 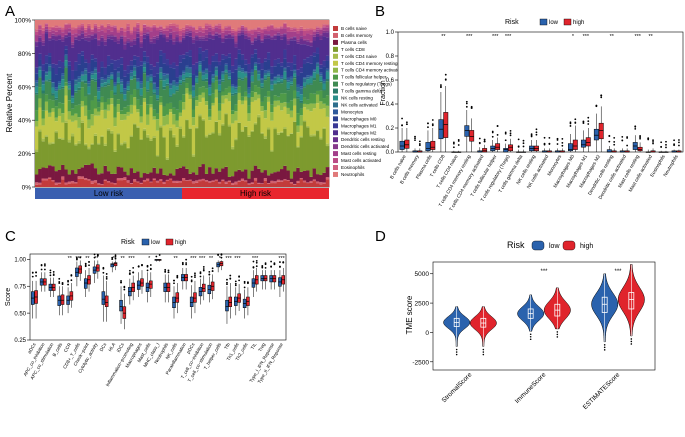 What do you see at coordinates (612, 37) in the screenshot?
I see `panel-b-significance: **` at bounding box center [612, 37].